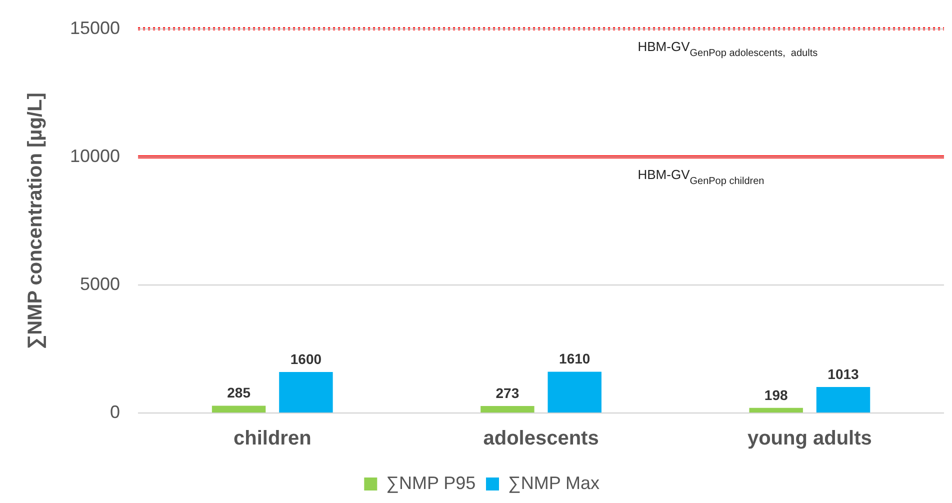 The width and height of the screenshot is (952, 503). I want to click on y-tick-label: 10000, so click(95, 156).